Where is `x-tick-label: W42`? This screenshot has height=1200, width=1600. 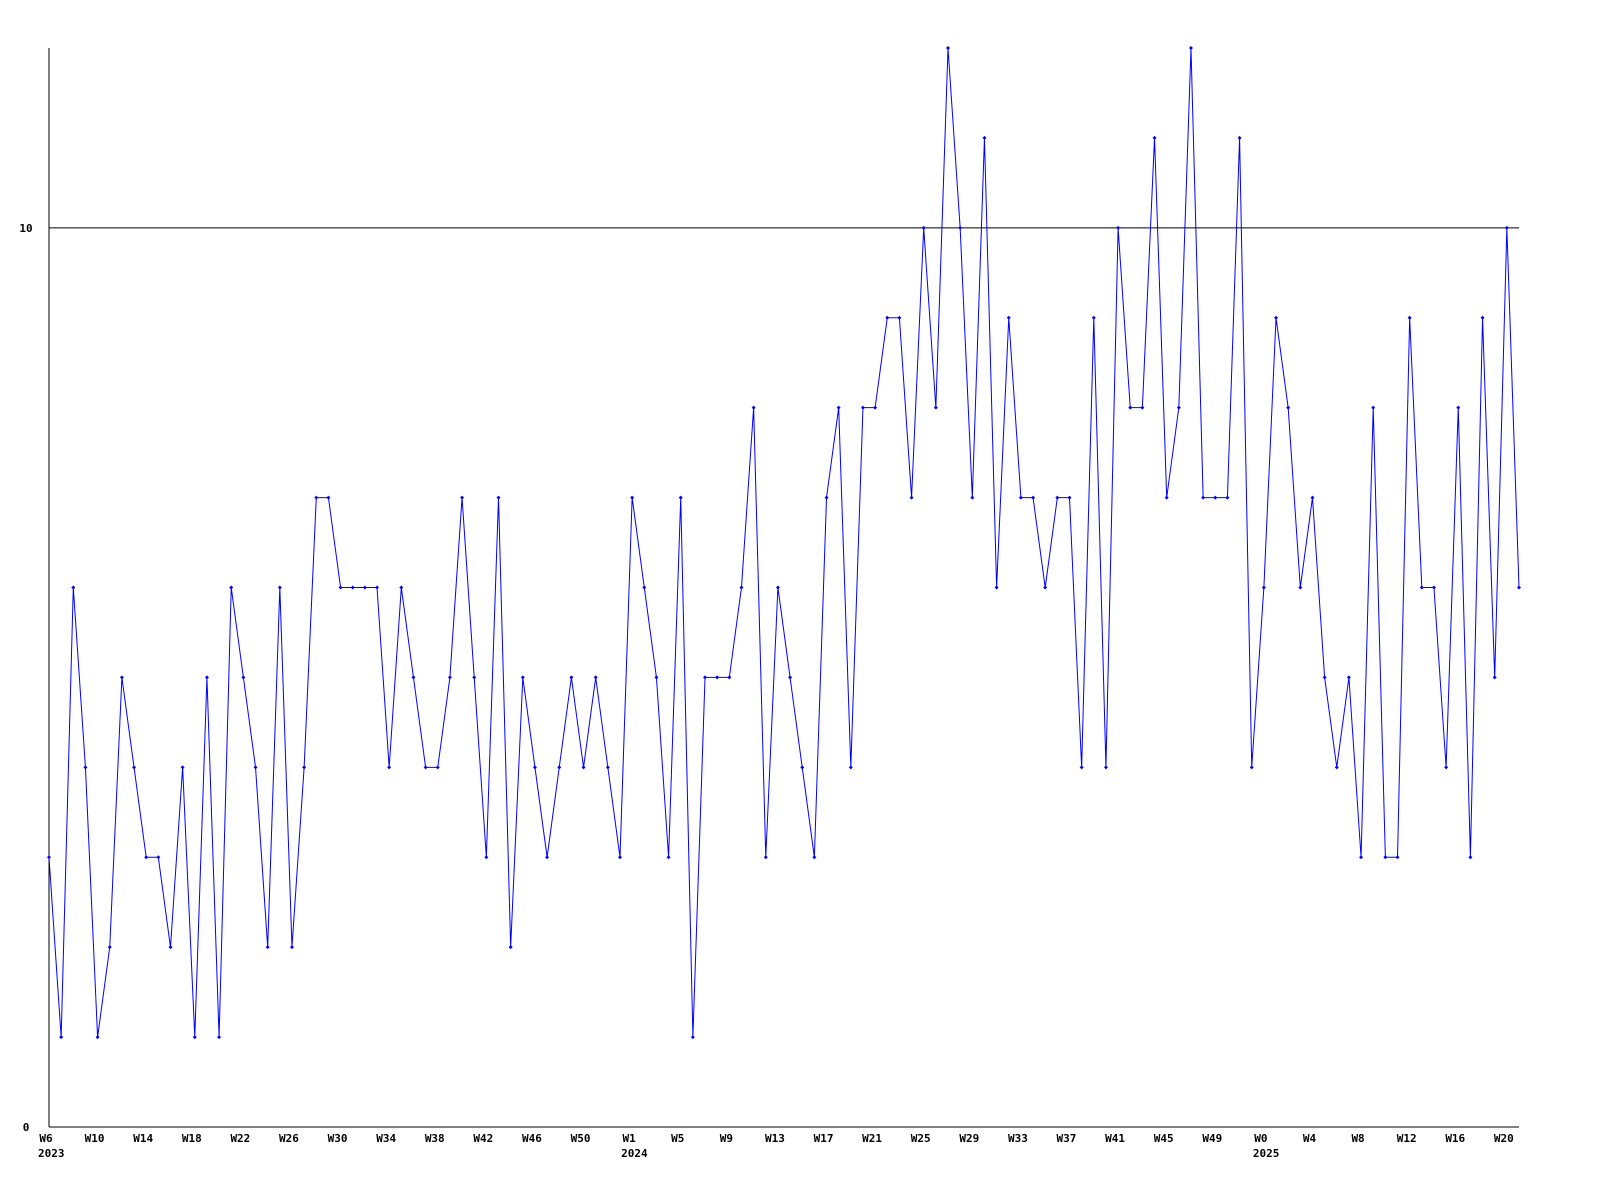 x-tick-label: W42 is located at coordinates (483, 1138).